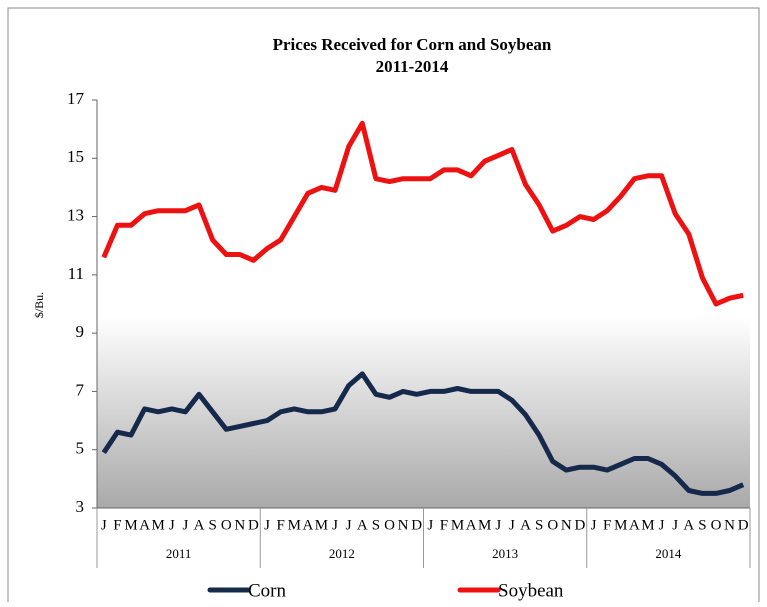  I want to click on legend-label: Soybean, so click(531, 590).